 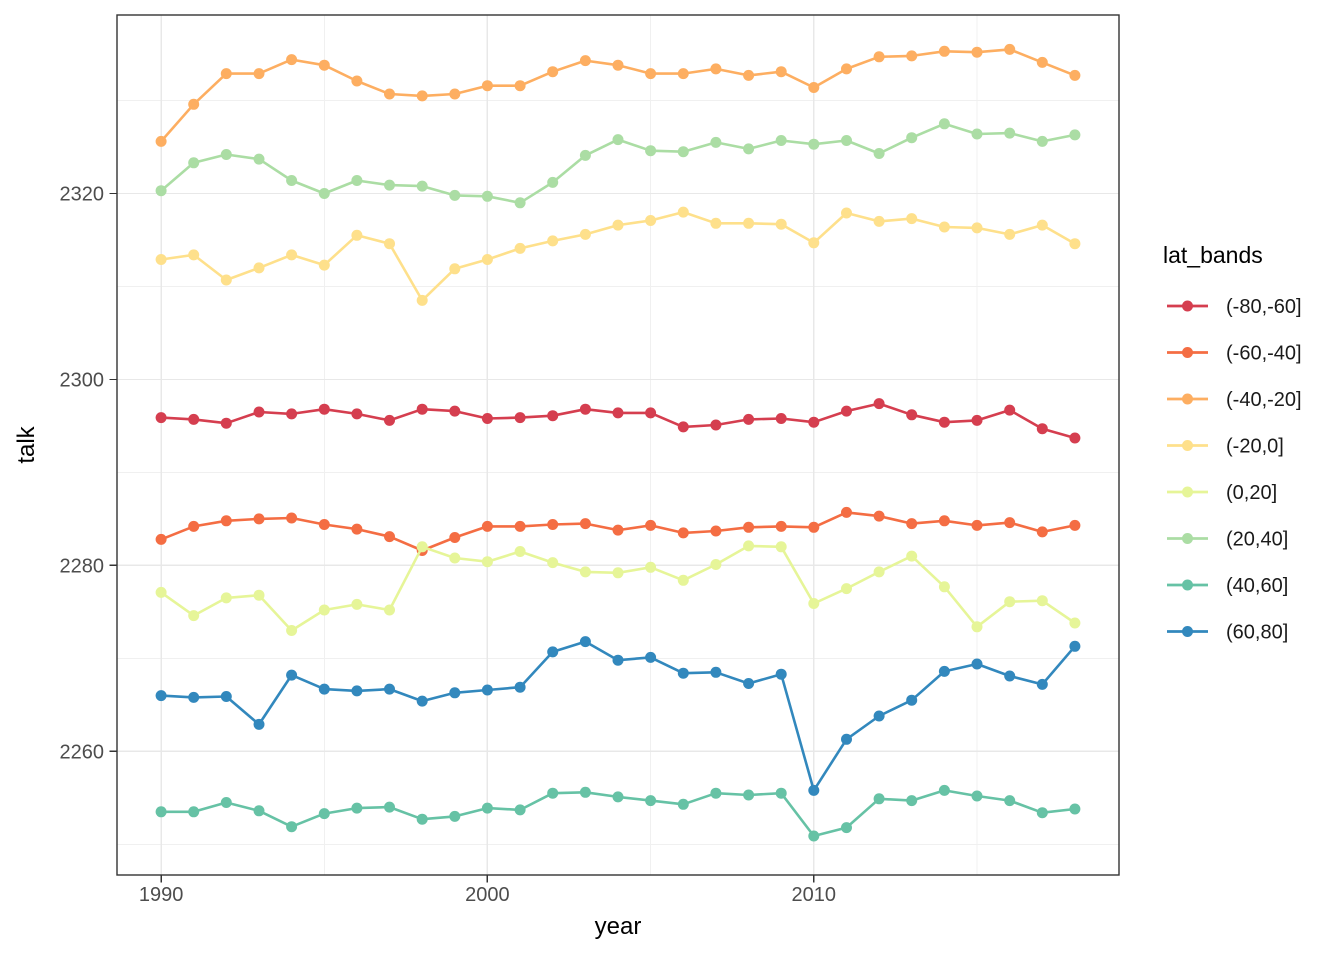 What do you see at coordinates (1264, 354) in the screenshot?
I see `legend-item-label: (-60,-40]` at bounding box center [1264, 354].